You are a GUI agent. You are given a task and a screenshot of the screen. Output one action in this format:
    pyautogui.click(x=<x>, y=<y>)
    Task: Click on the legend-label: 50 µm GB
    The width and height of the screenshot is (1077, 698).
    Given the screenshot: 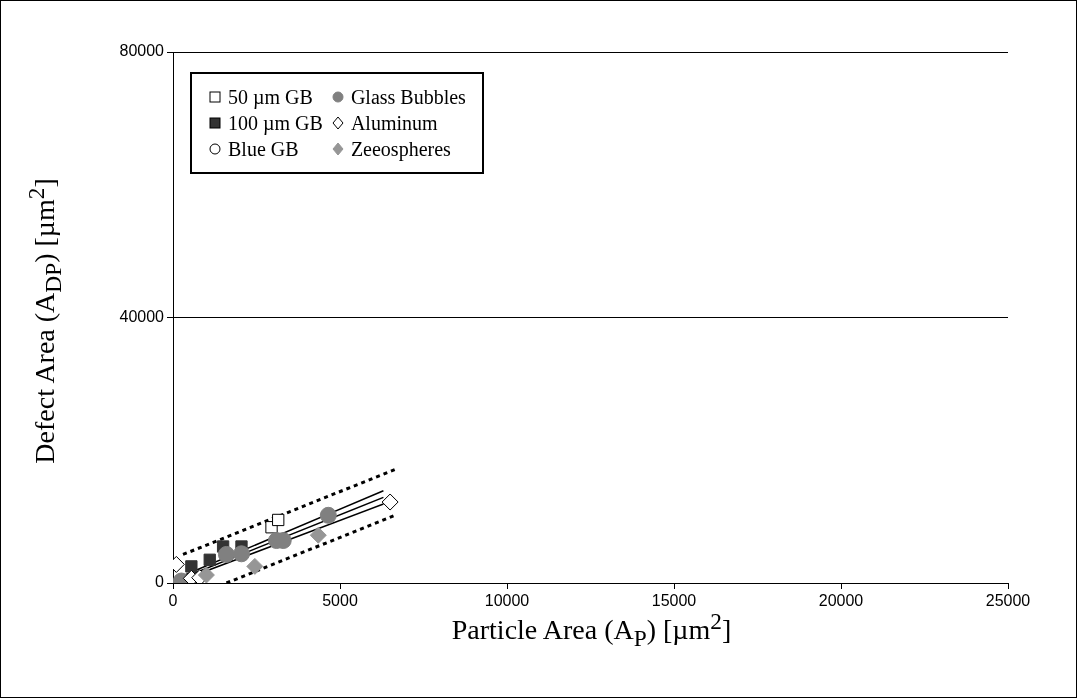 What is the action you would take?
    pyautogui.click(x=270, y=97)
    